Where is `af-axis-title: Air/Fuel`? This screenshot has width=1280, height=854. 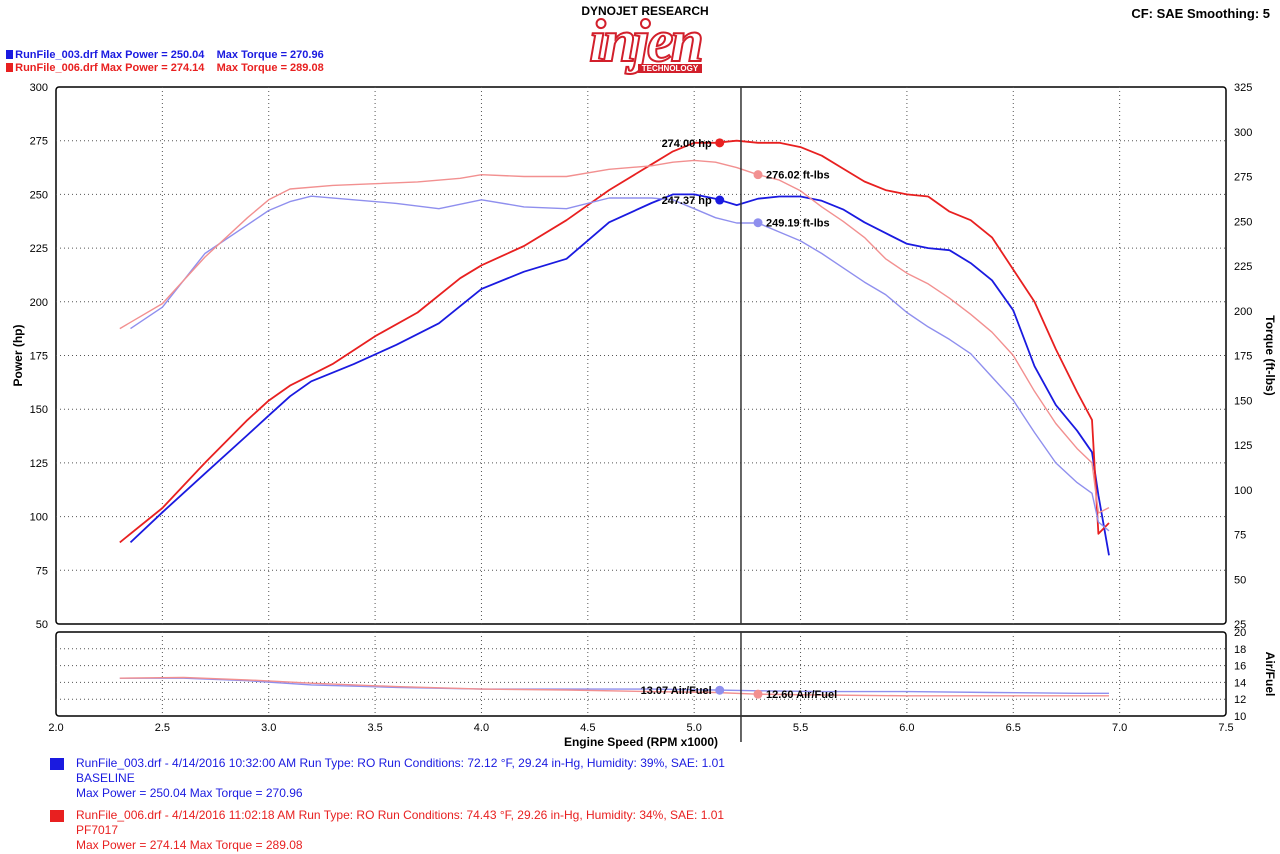
af-axis-title: Air/Fuel is located at coordinates (1270, 674).